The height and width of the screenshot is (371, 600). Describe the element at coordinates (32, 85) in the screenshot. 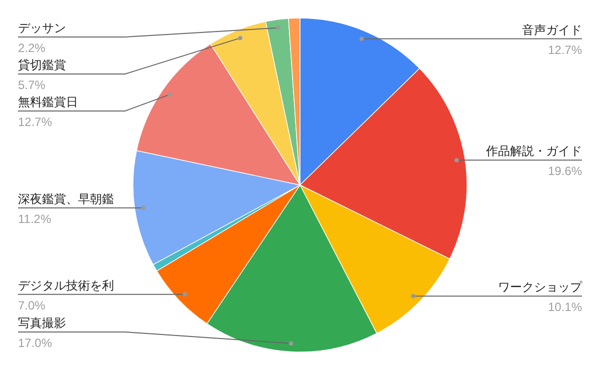

I see `data-label: 5.7%` at that location.